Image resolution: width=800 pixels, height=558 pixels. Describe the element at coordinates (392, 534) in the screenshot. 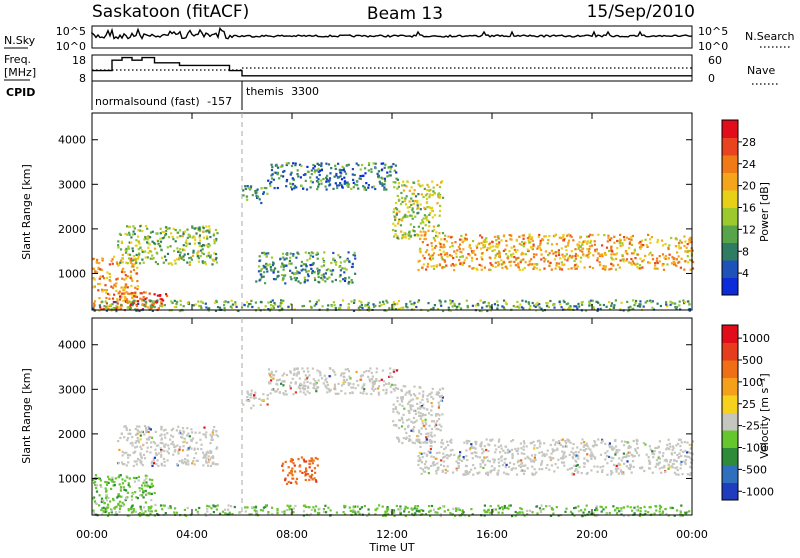

I see `time-axis-ticks: 00:00 04:00 08:00 12:00 16:00 20:00 00:00` at that location.